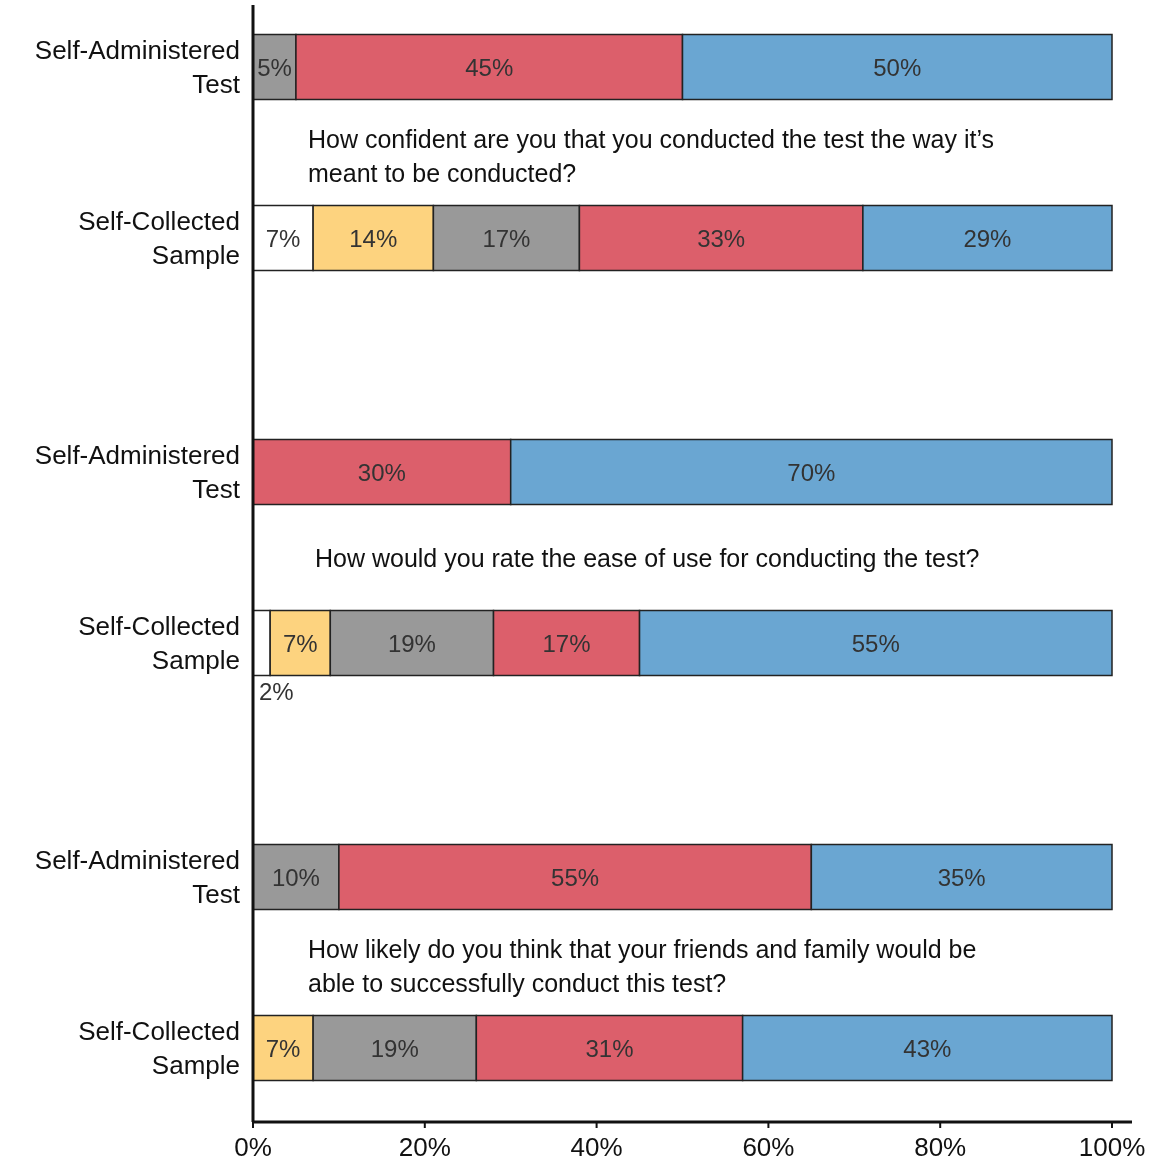 The image size is (1172, 1163). What do you see at coordinates (381, 472) in the screenshot?
I see `data-label: 30%` at bounding box center [381, 472].